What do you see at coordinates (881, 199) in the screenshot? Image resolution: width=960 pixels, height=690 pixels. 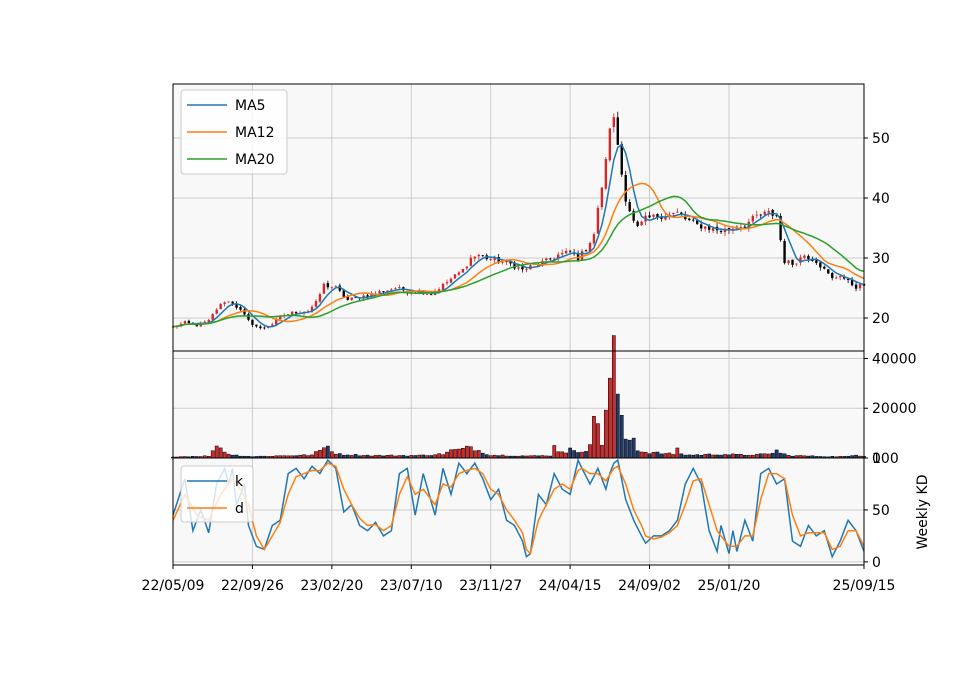 I see `y-tick-label: 40` at bounding box center [881, 199].